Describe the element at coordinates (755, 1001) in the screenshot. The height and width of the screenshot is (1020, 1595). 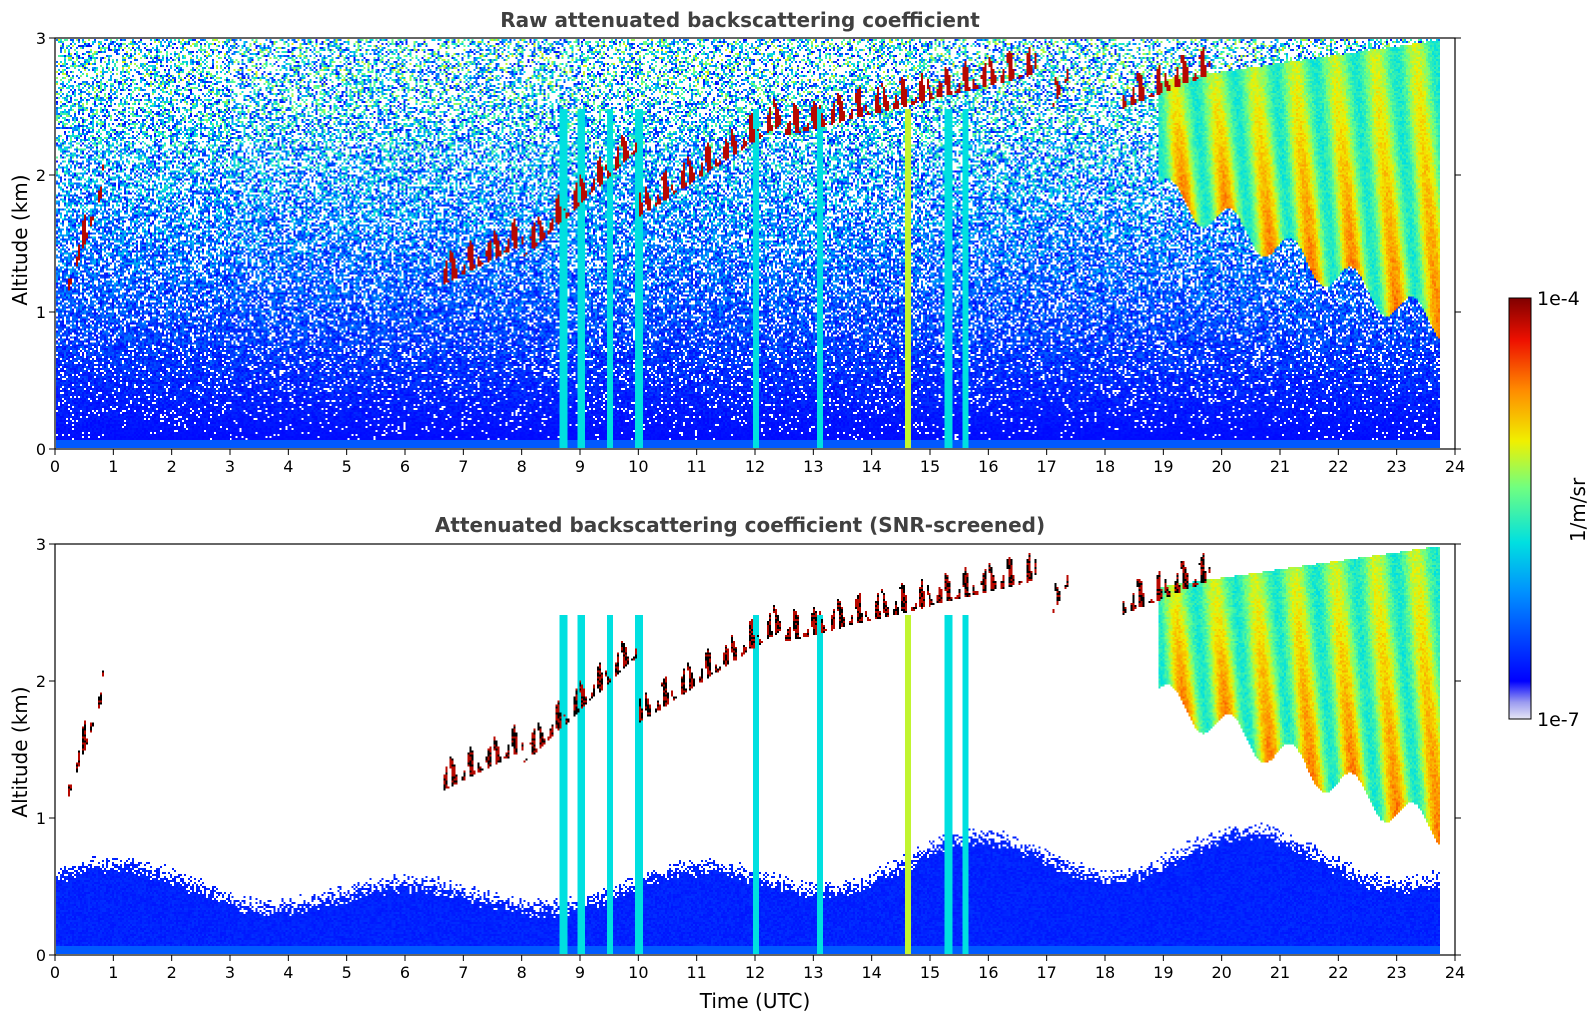
I see `bottom-panel-xlabel: Time (UTC)` at that location.